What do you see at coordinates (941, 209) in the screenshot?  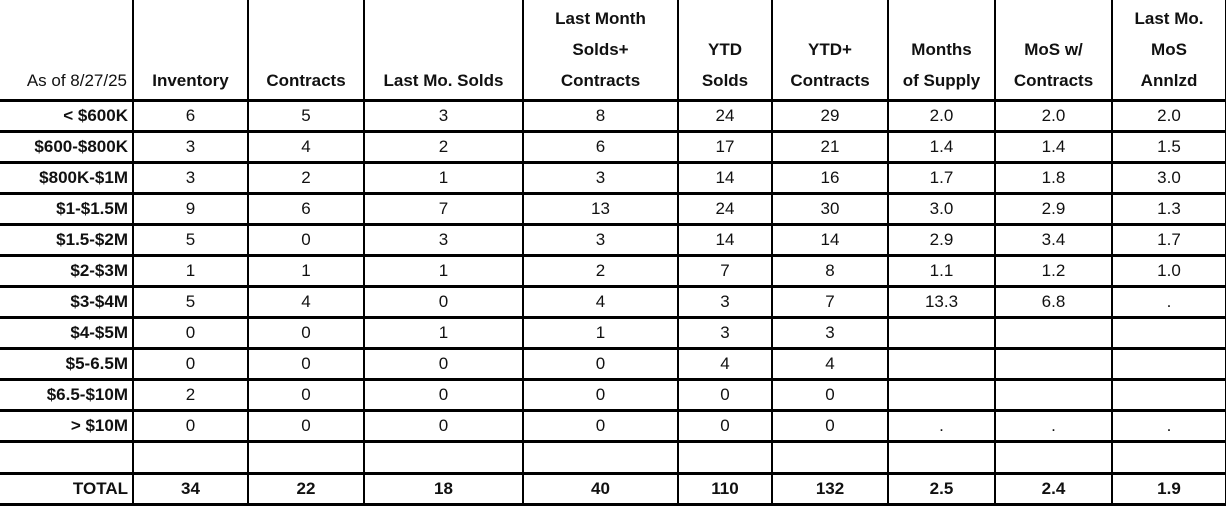 I see `cell: 3.0` at bounding box center [941, 209].